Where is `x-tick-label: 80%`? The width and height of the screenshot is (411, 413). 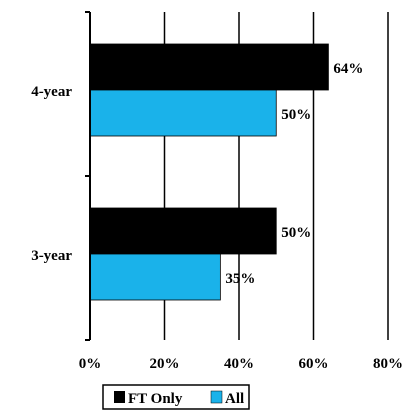 x-tick-label: 80% is located at coordinates (388, 364).